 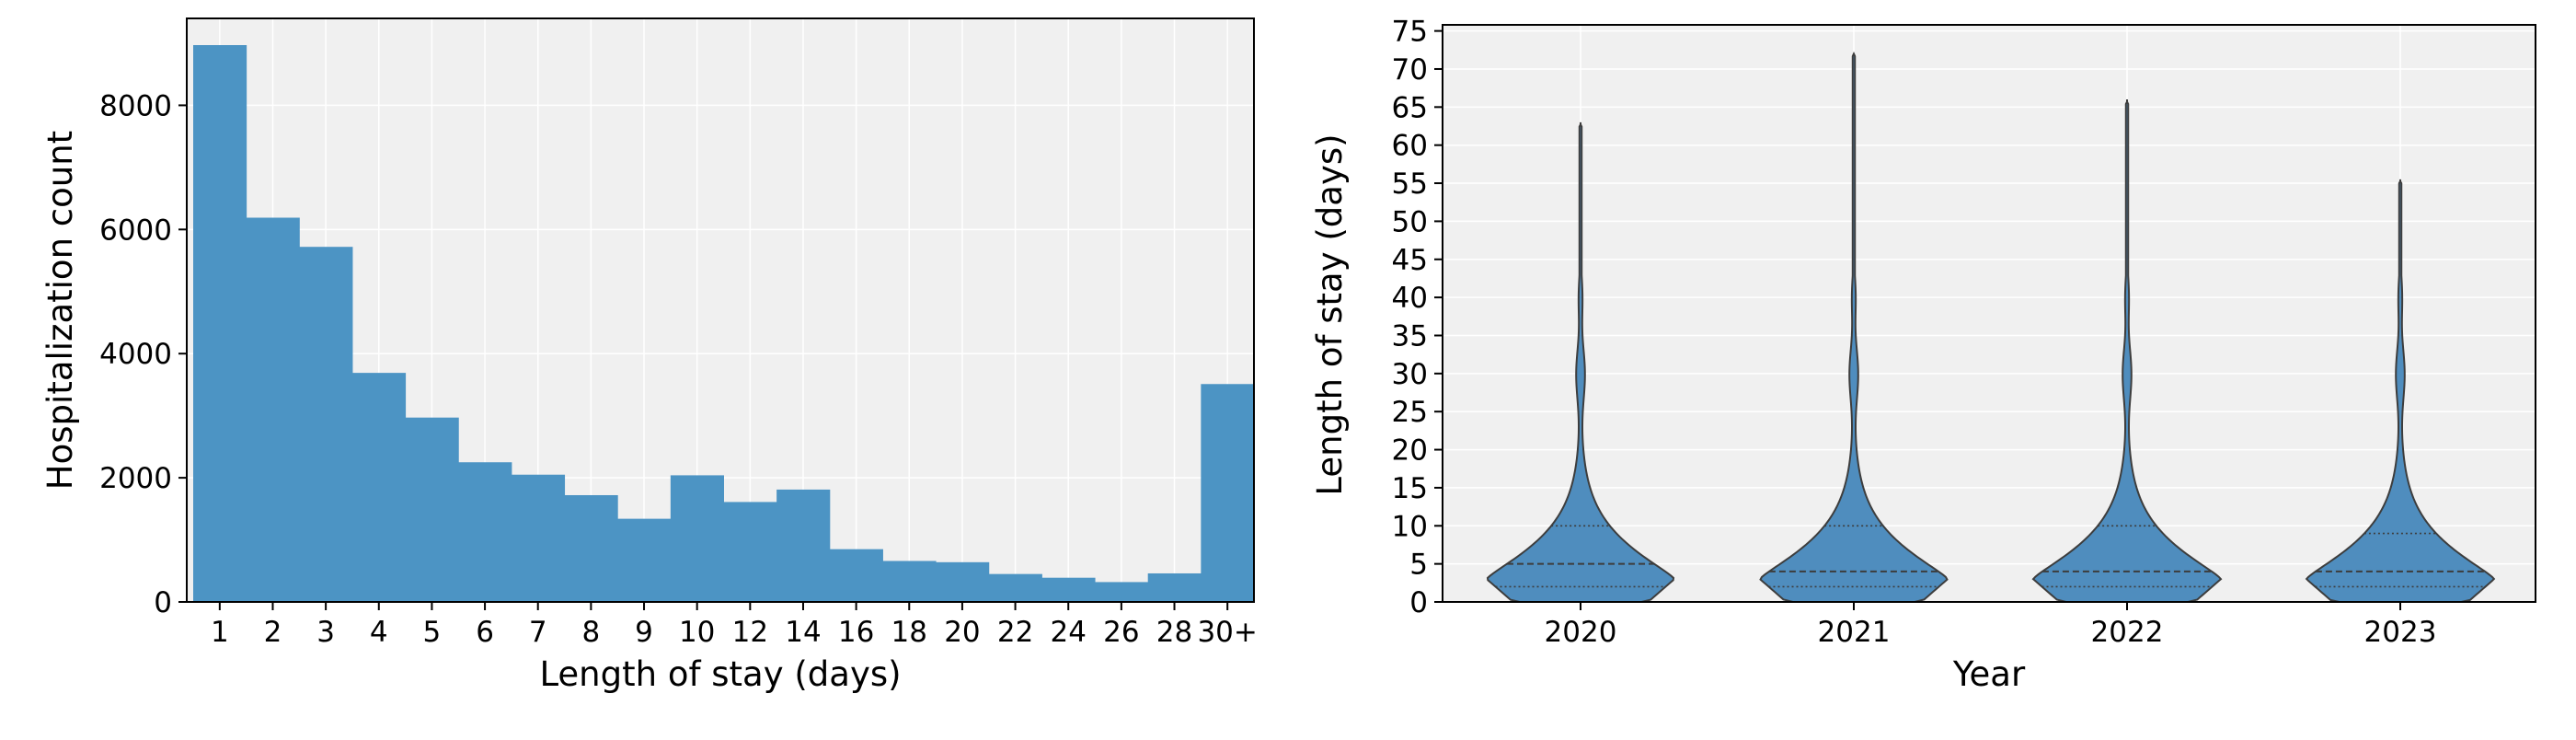 What do you see at coordinates (856, 632) in the screenshot?
I see `histogram-x-tick-label: 16` at bounding box center [856, 632].